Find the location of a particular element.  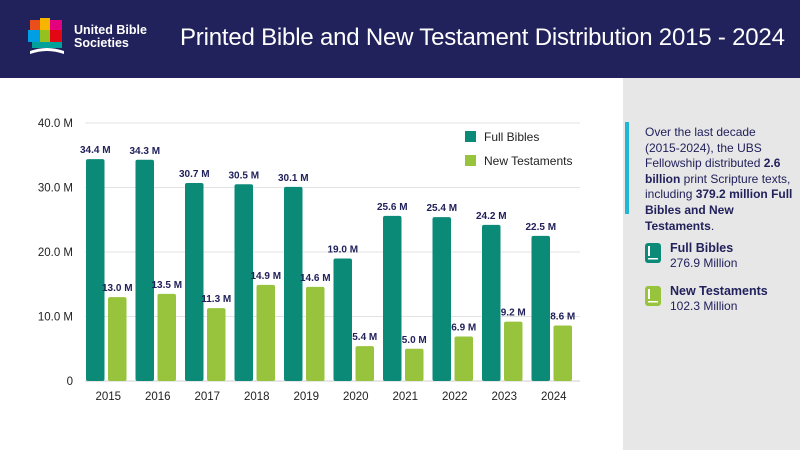

stat-value: 276.9 Million is located at coordinates (704, 263).